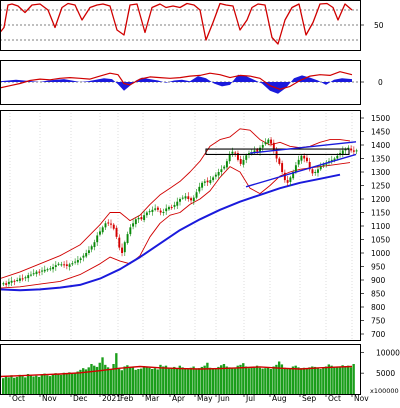  I want to click on price-tick-label-7: 1150, so click(380, 213).